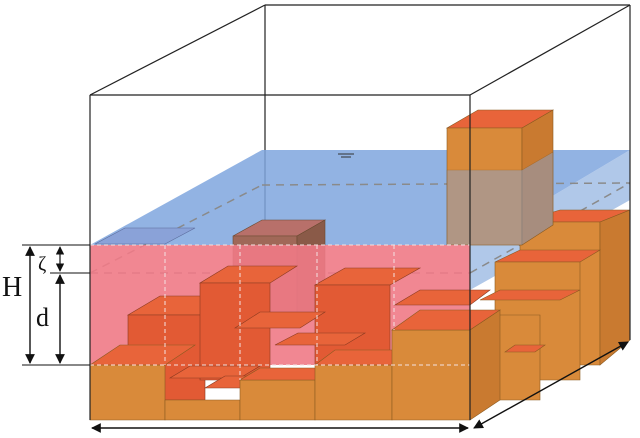  I want to click on height-ticks, so click(56, 305).